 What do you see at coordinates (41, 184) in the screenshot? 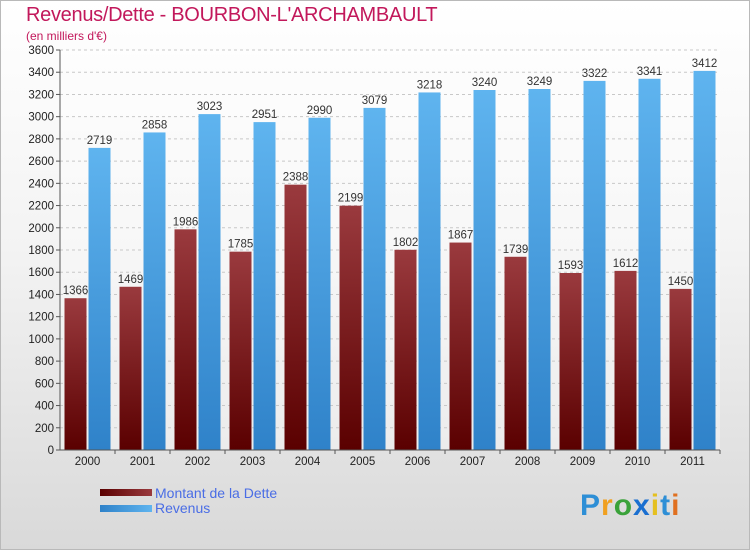
I see `y-tick-label: 2400` at bounding box center [41, 184].